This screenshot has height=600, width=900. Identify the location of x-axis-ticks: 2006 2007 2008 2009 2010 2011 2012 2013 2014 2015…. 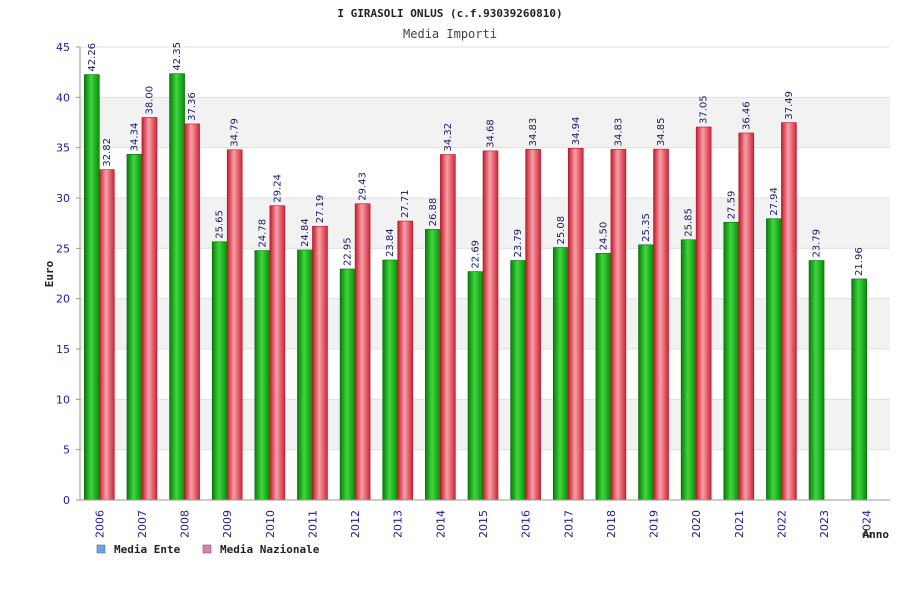
(483, 524).